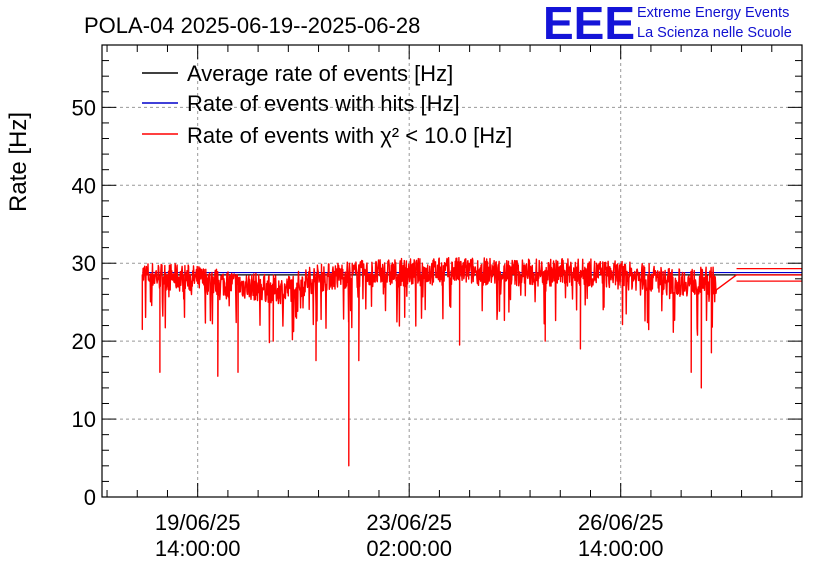 The image size is (836, 572). Describe the element at coordinates (621, 522) in the screenshot. I see `x-tick-date-2: 26/06/25` at that location.